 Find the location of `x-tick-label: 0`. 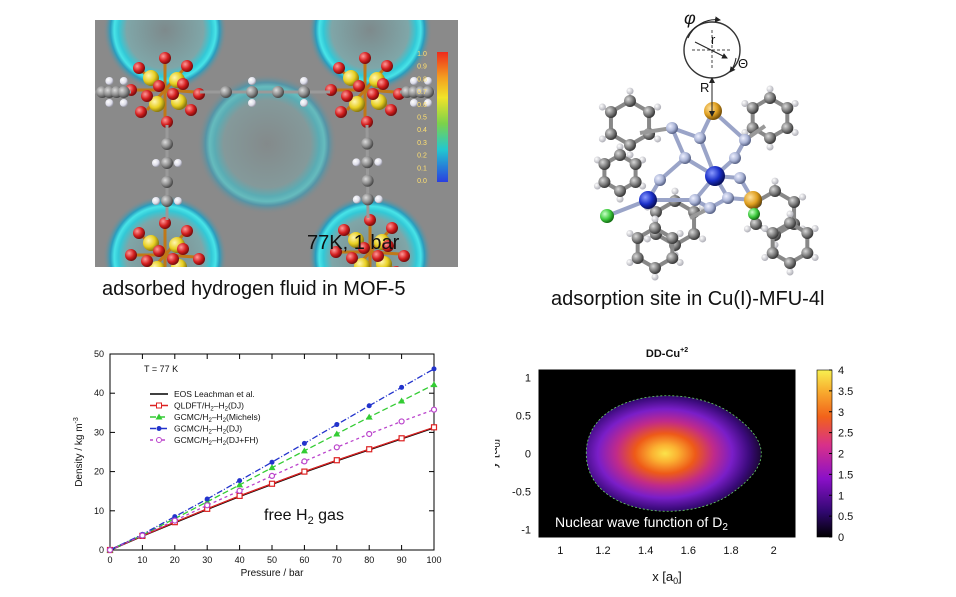

x-tick-label: 0 is located at coordinates (109, 560).